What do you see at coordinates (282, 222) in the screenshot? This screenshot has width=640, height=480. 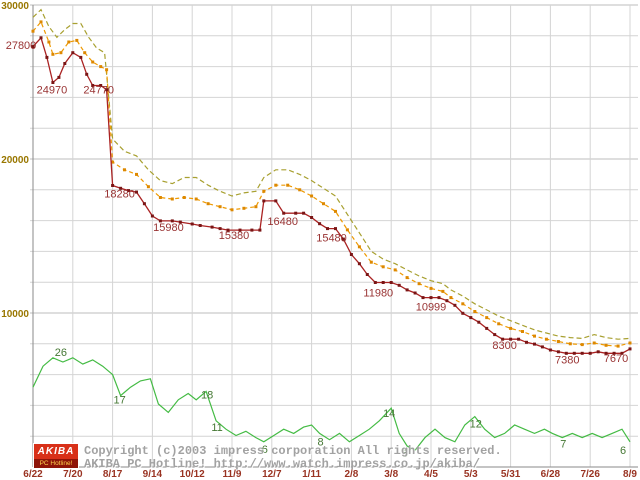 I see `data-label: 16480` at bounding box center [282, 222].